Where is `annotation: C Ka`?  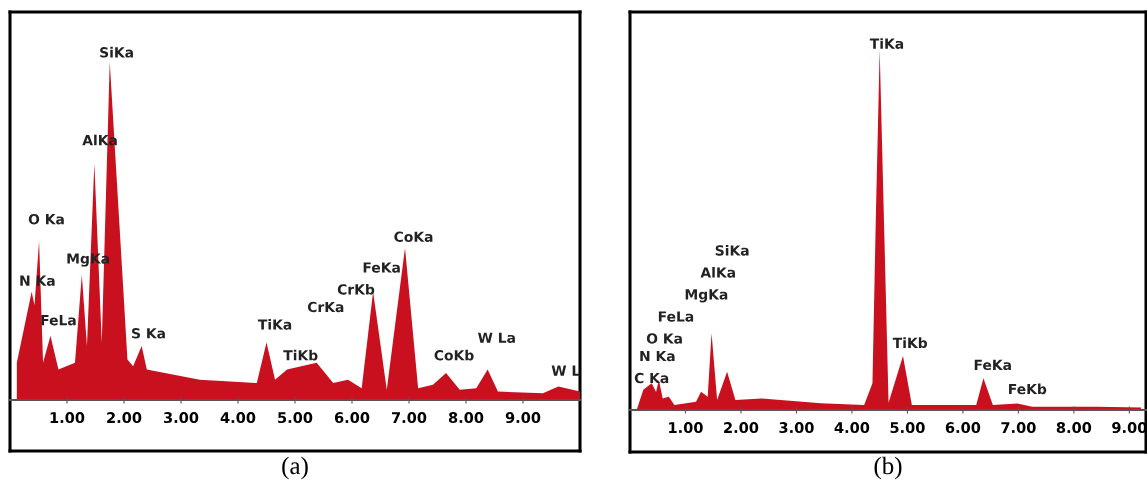 annotation: C Ka is located at coordinates (651, 378).